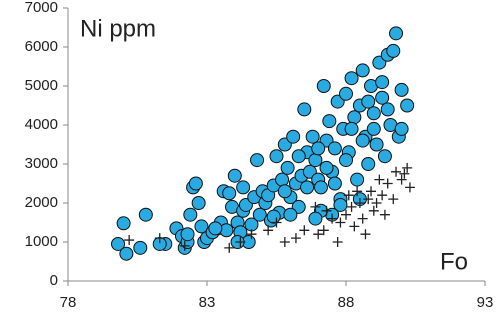  What do you see at coordinates (118, 28) in the screenshot?
I see `y-axis-label: Ni ppm` at bounding box center [118, 28].